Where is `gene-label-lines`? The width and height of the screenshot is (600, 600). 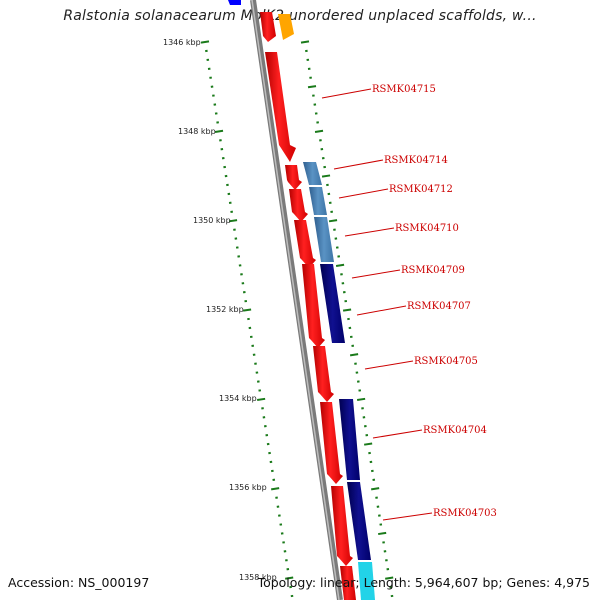 gene-label-lines is located at coordinates (377, 304).